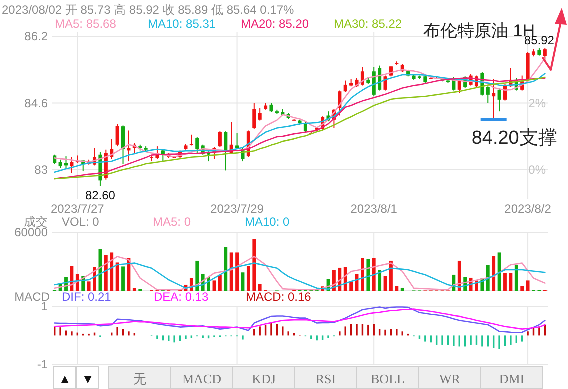 This screenshot has width=568, height=389. What do you see at coordinates (36, 37) in the screenshot?
I see `y-tick-label: 86.2` at bounding box center [36, 37].